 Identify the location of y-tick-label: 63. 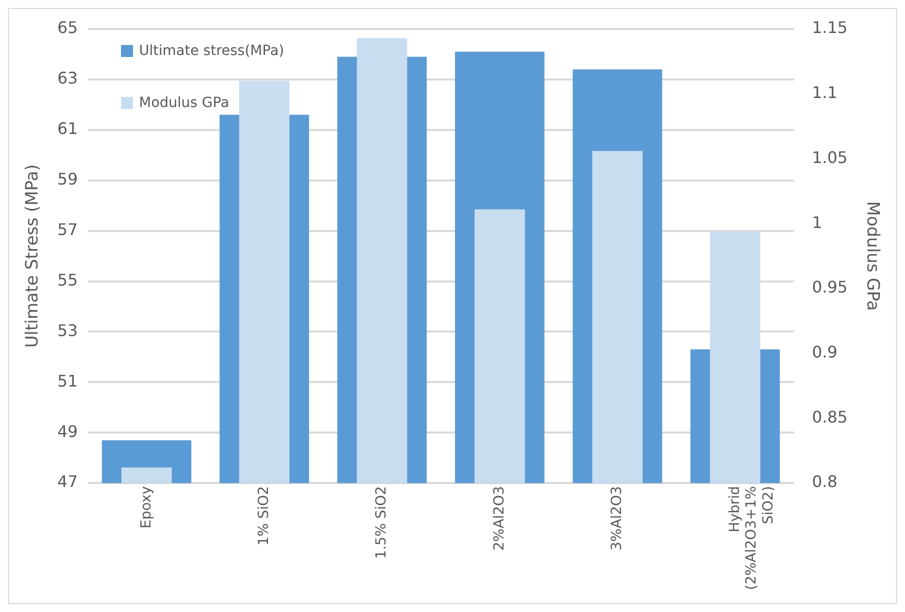
(67, 78).